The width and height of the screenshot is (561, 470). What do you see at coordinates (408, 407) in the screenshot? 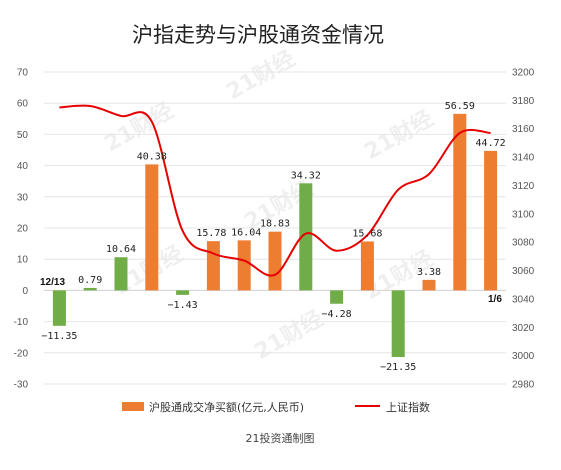
I see `legend-line-label: 上证指数` at bounding box center [408, 407].